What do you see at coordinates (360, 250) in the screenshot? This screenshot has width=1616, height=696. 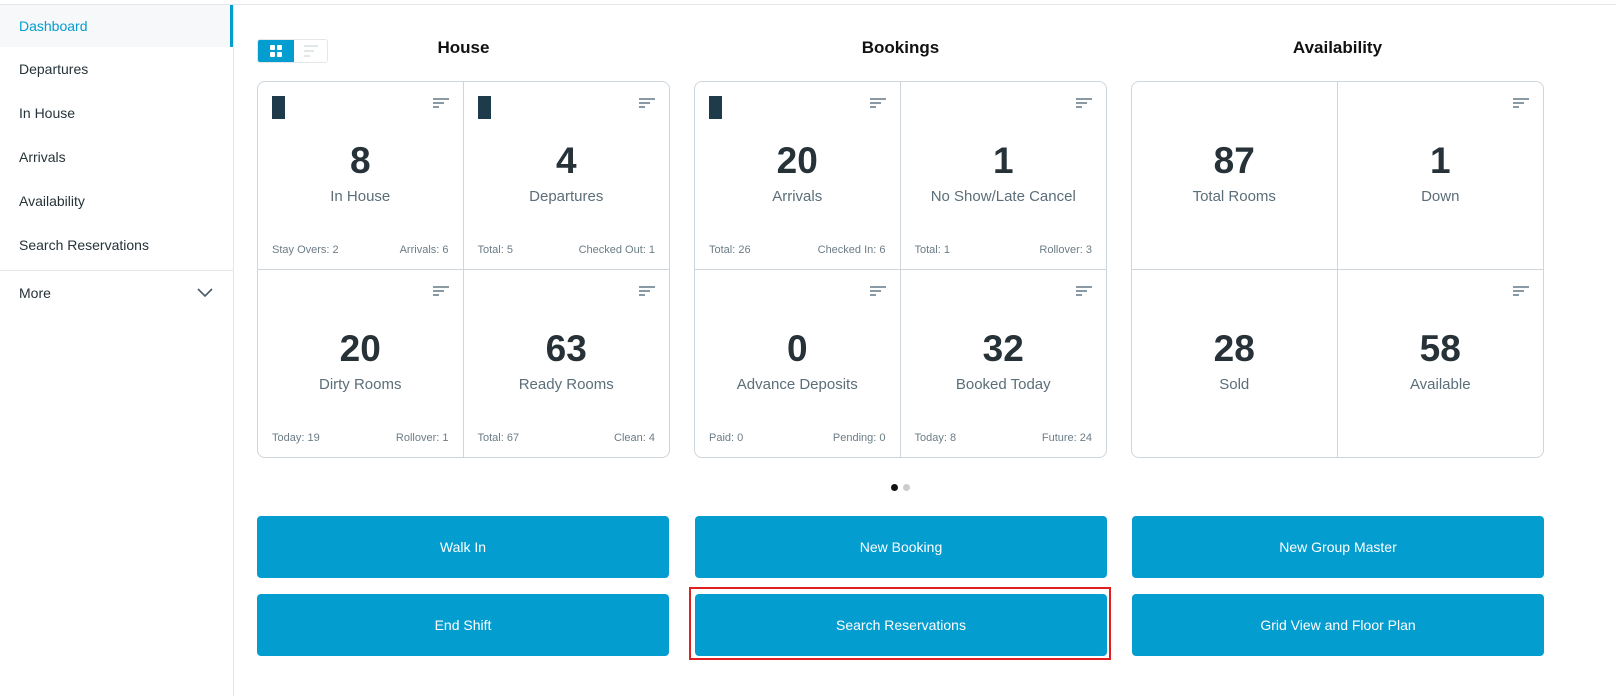 I see `stat-footer: Stay Overs: 2 Arrivals: 6` at bounding box center [360, 250].